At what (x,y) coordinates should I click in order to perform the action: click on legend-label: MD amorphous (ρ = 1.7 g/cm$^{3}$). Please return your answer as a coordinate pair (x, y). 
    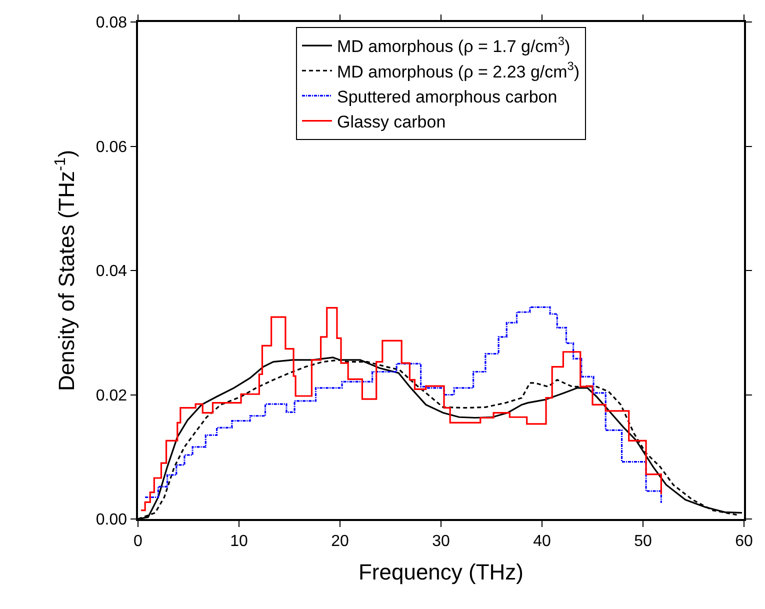
    Looking at the image, I should click on (453, 45).